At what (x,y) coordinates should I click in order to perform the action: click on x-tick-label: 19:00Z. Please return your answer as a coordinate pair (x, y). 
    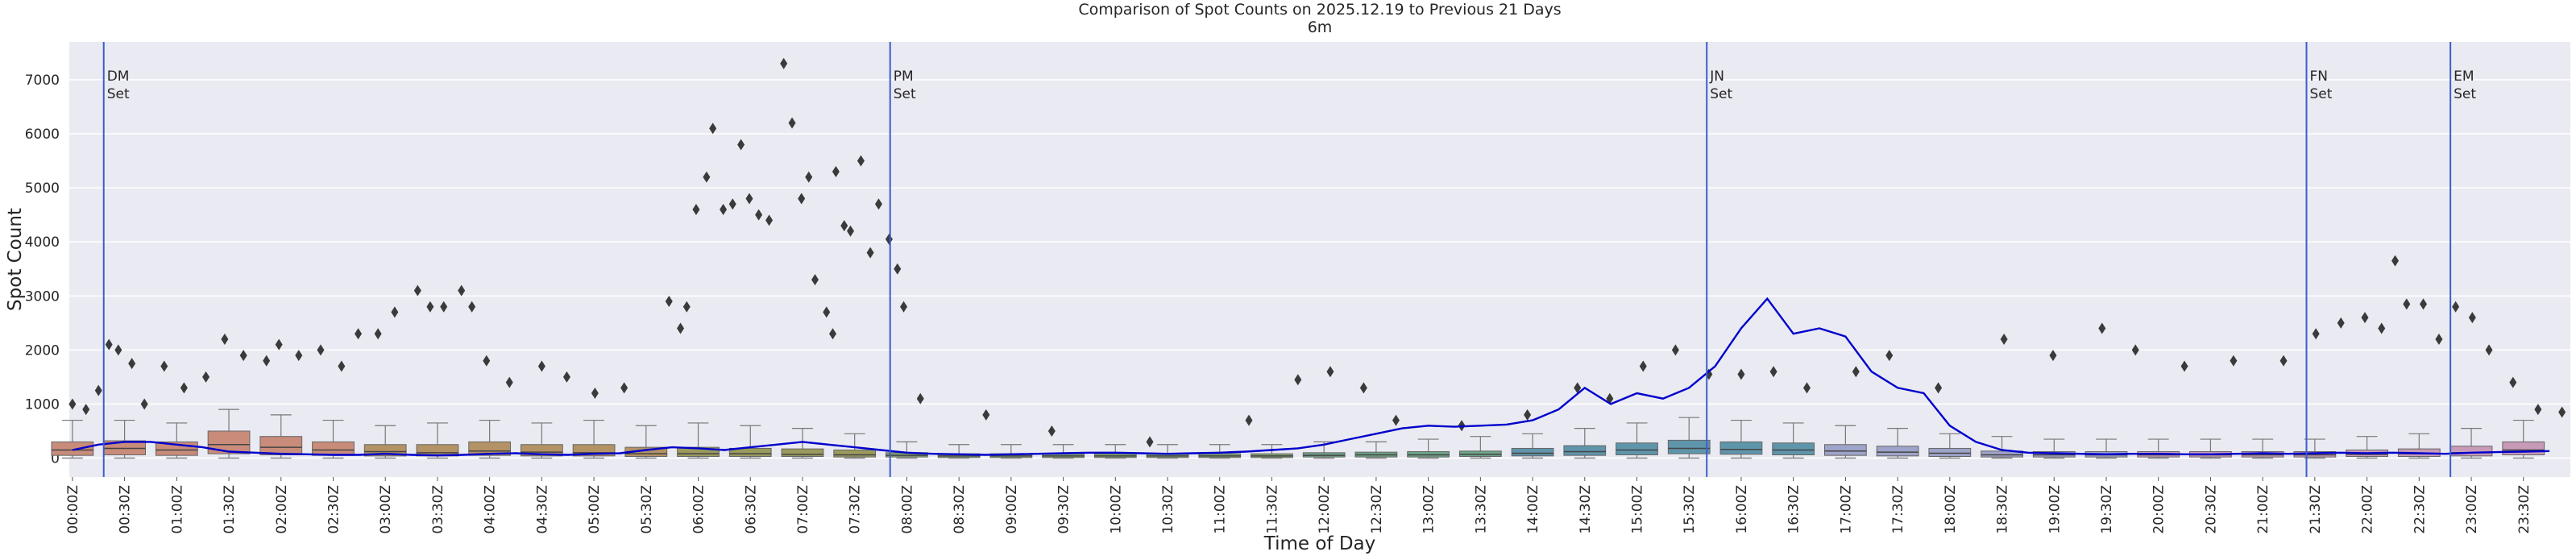
    Looking at the image, I should click on (2055, 509).